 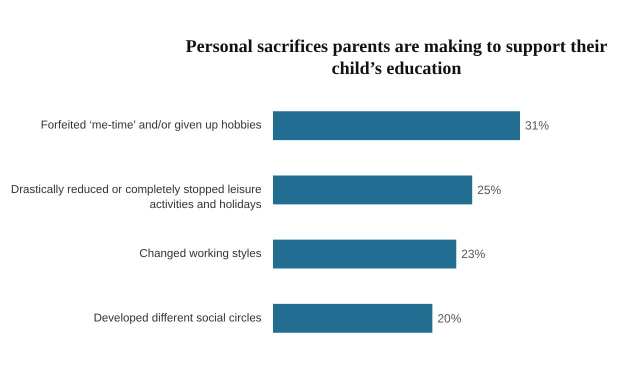 What do you see at coordinates (151, 126) in the screenshot?
I see `y-tick-label: Forfeited ‘me-time’ and/or given up hobbies` at bounding box center [151, 126].